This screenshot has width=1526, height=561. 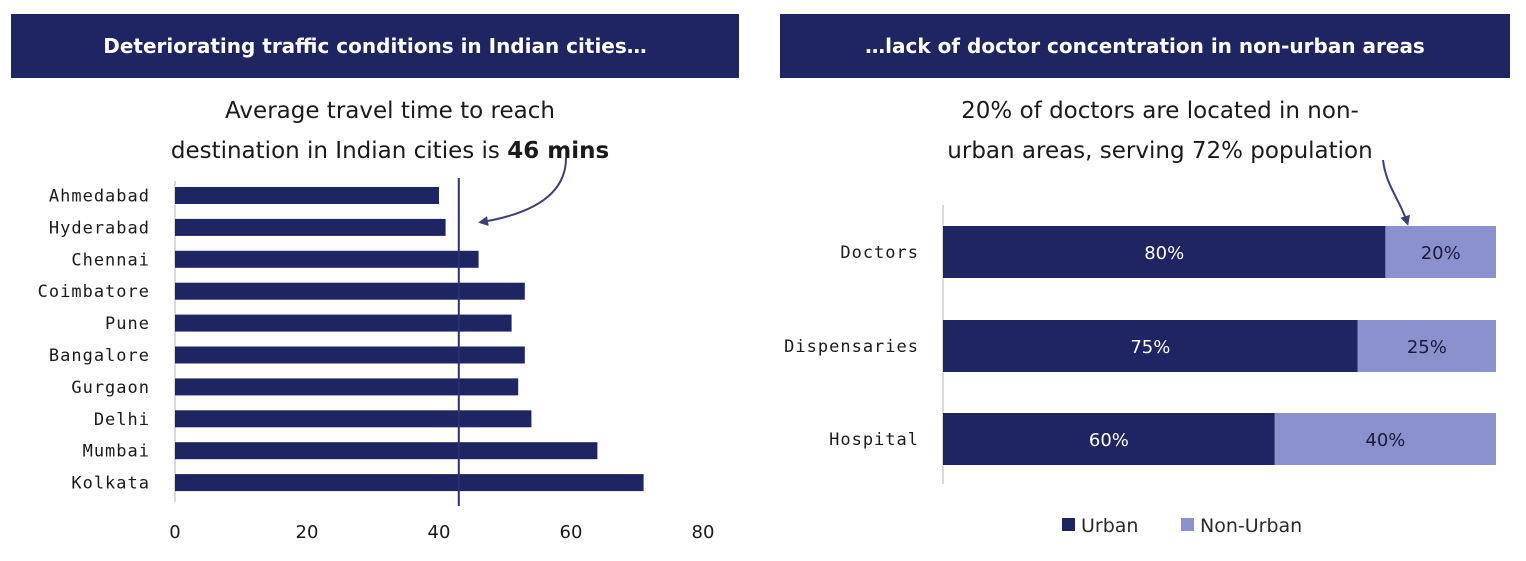 I want to click on left-subtitle-line2-prefix: destination in Indian cities is, so click(x=339, y=151).